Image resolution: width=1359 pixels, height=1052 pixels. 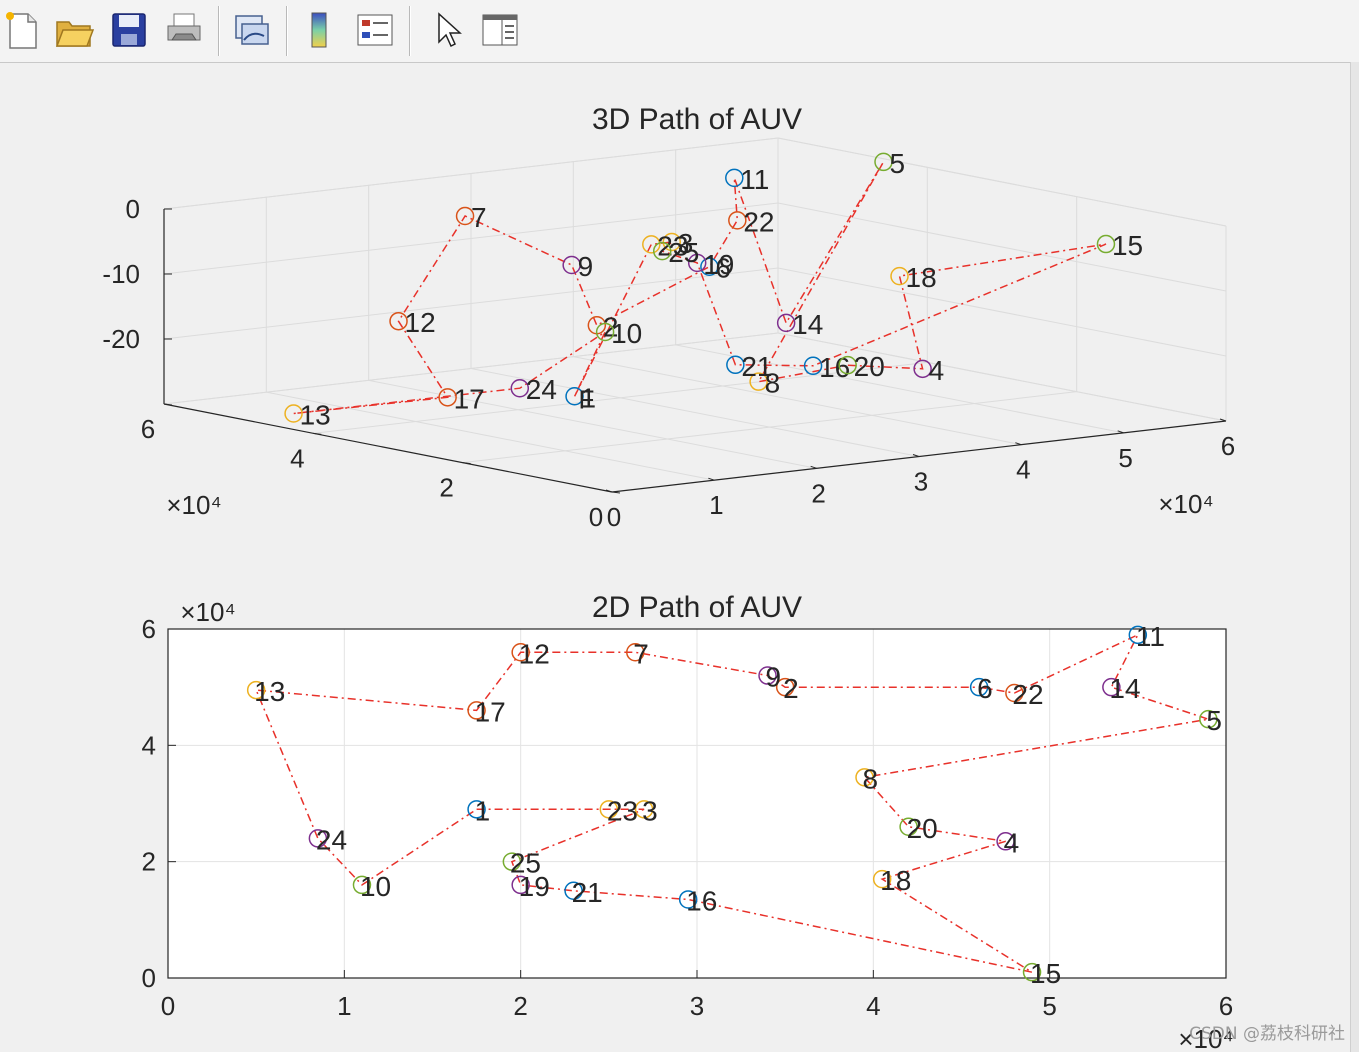 I want to click on open-file-button, so click(x=74, y=30).